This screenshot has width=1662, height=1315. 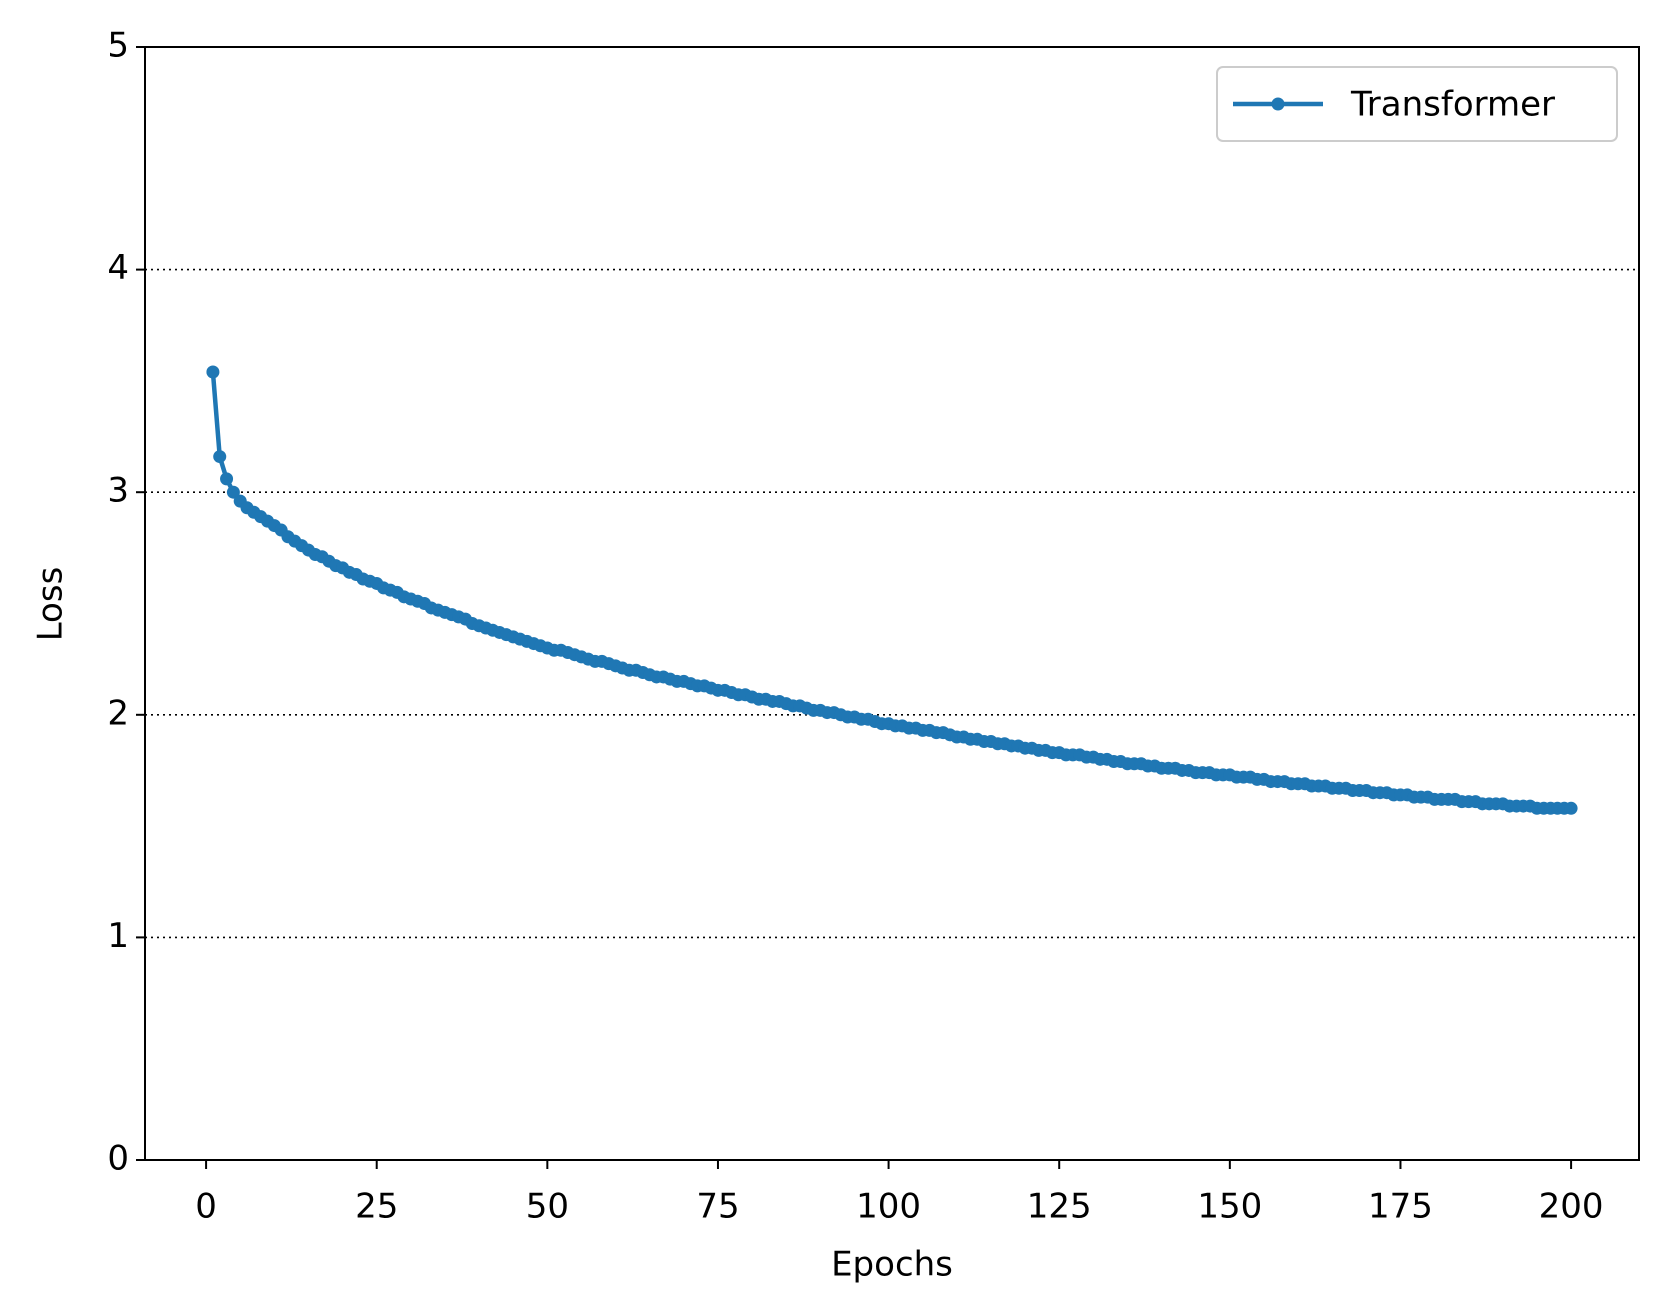 What do you see at coordinates (888, 1207) in the screenshot?
I see `x-tick-label: 100` at bounding box center [888, 1207].